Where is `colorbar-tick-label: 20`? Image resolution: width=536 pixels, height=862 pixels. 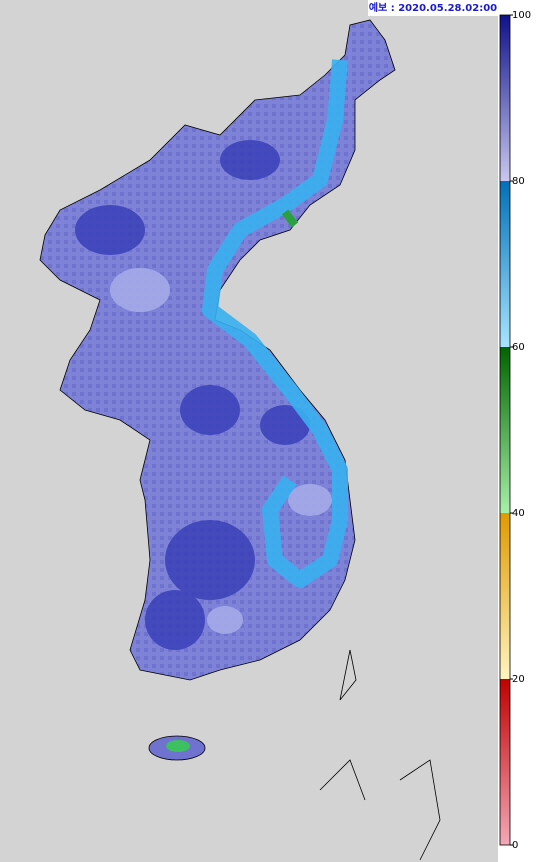
colorbar-tick-label: 20 is located at coordinates (518, 679).